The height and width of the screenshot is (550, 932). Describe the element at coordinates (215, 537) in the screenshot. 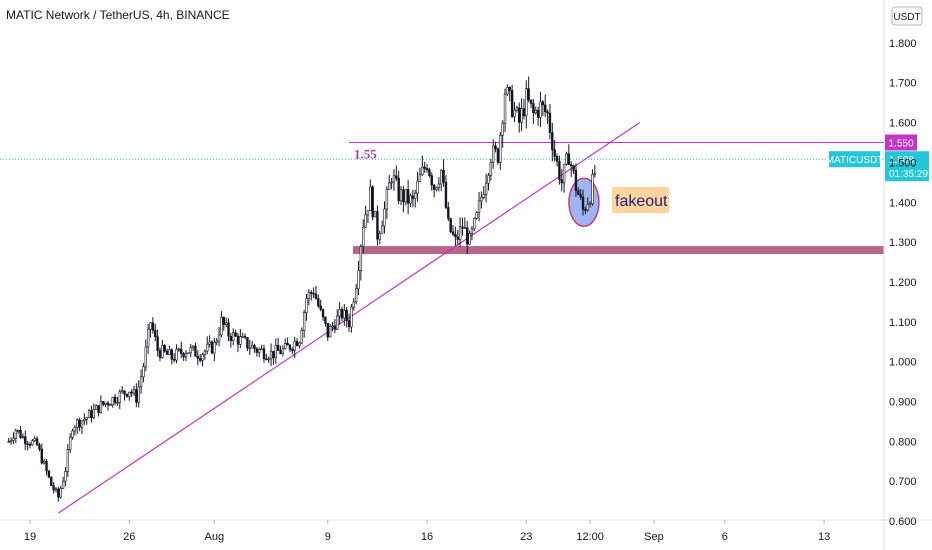

I see `time-tick-label: Aug` at that location.